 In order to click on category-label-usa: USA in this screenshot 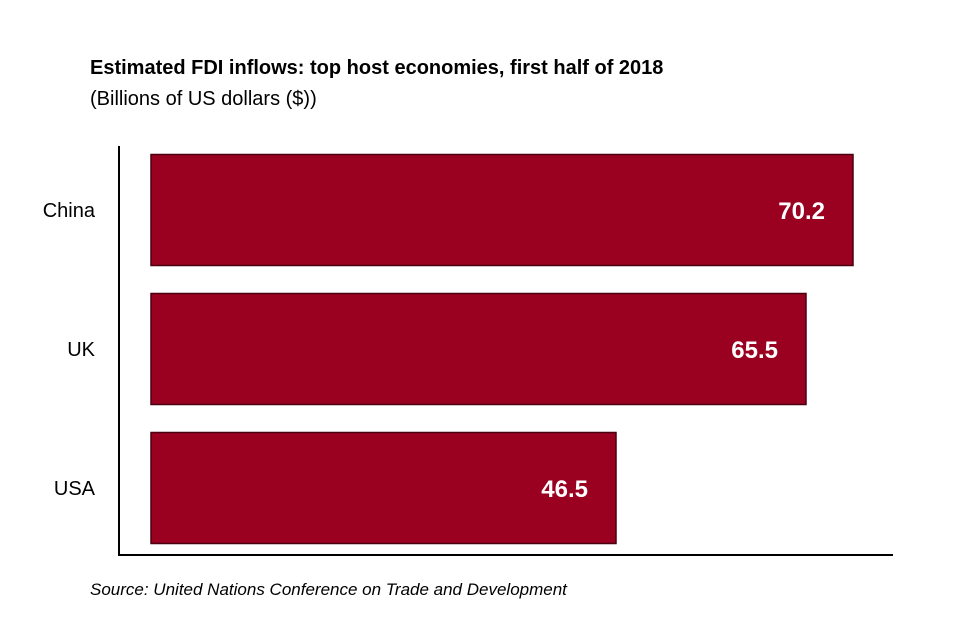, I will do `click(75, 489)`.